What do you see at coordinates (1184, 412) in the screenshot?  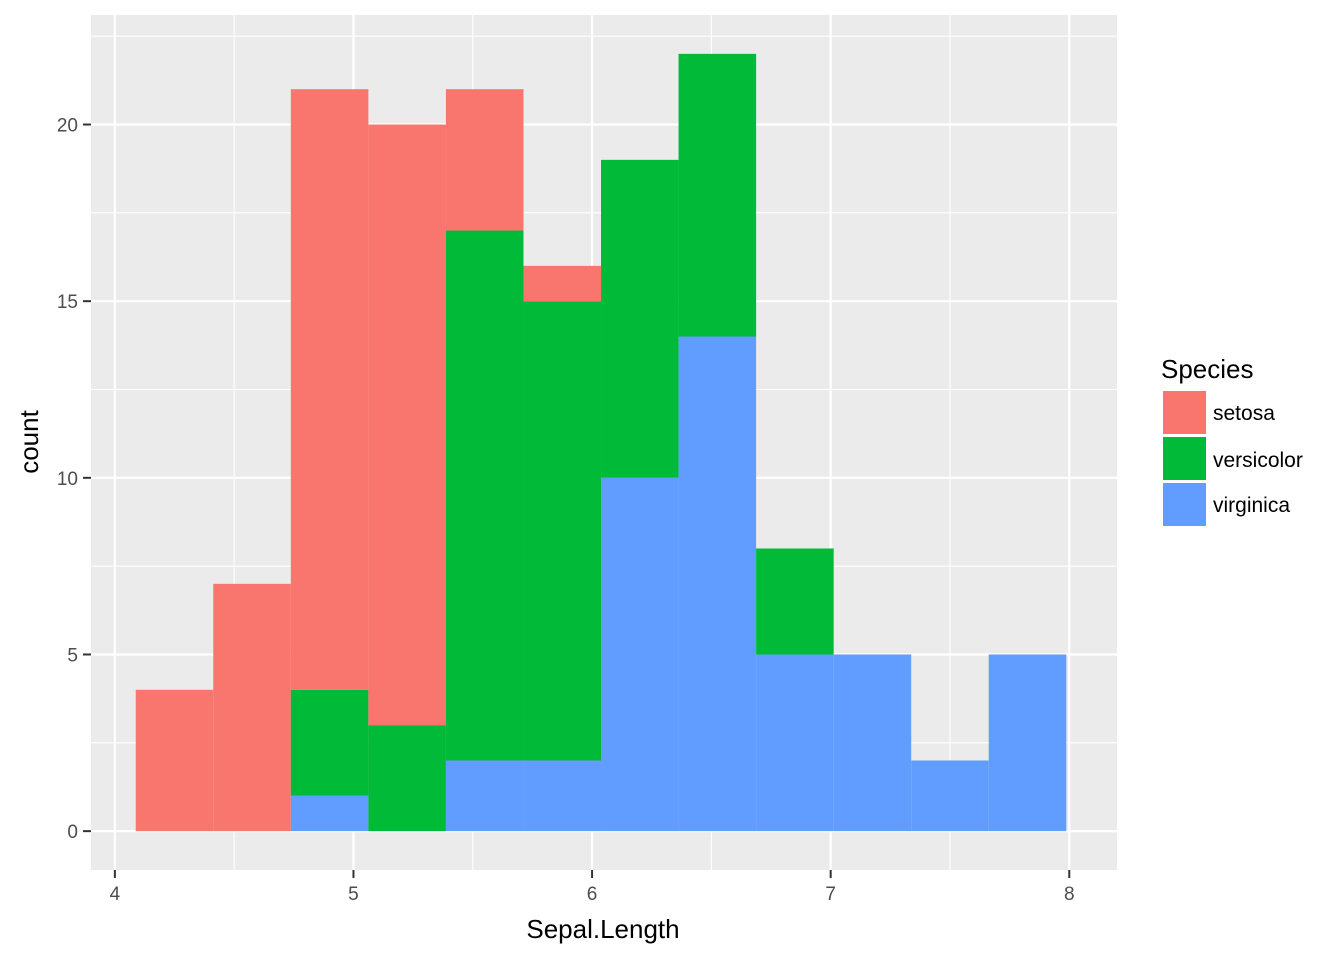 I see `legend-key-setosa` at bounding box center [1184, 412].